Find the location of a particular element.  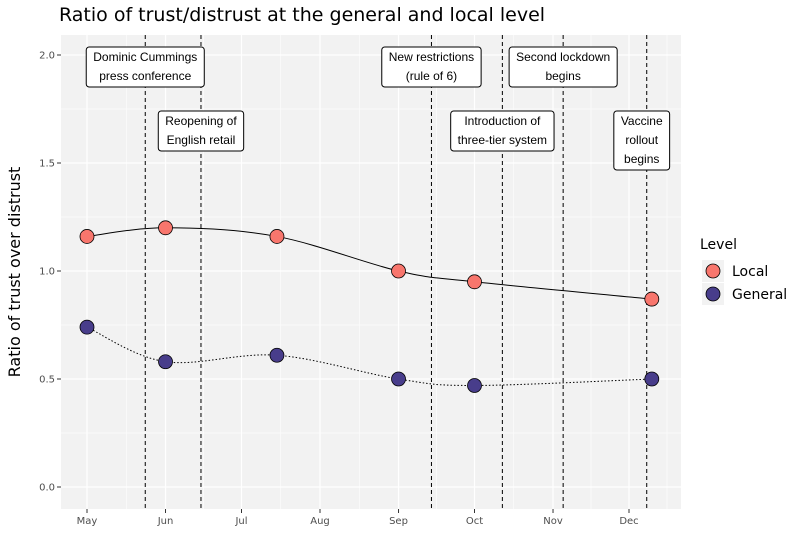

event-label-text: (rule of 6) is located at coordinates (431, 76).